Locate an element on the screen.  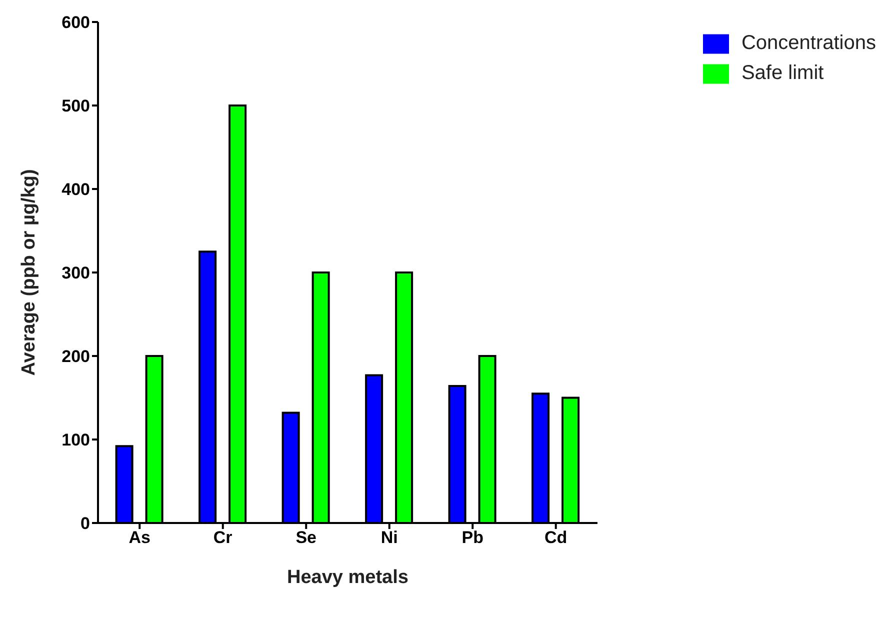
y-tick-label: 0 is located at coordinates (85, 524).